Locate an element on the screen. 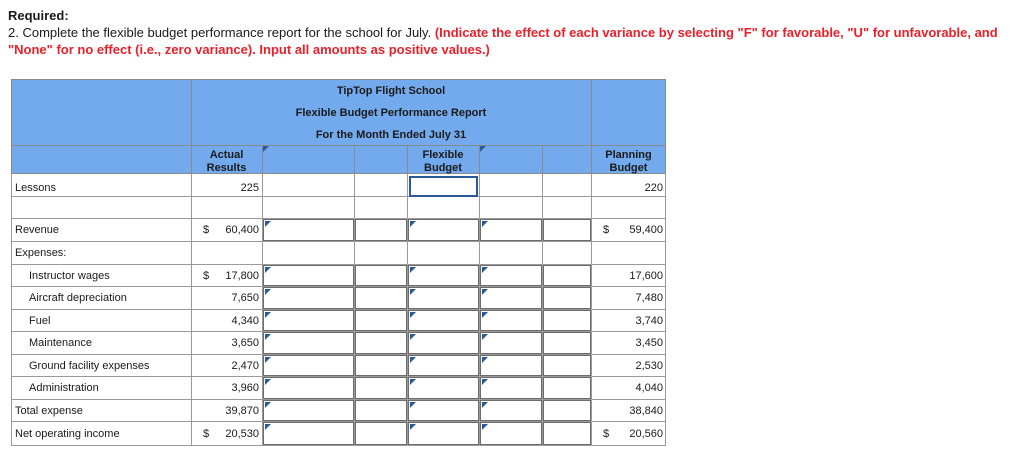 The width and height of the screenshot is (1024, 473). flexible-variance-header-dropdown is located at coordinates (511, 159).